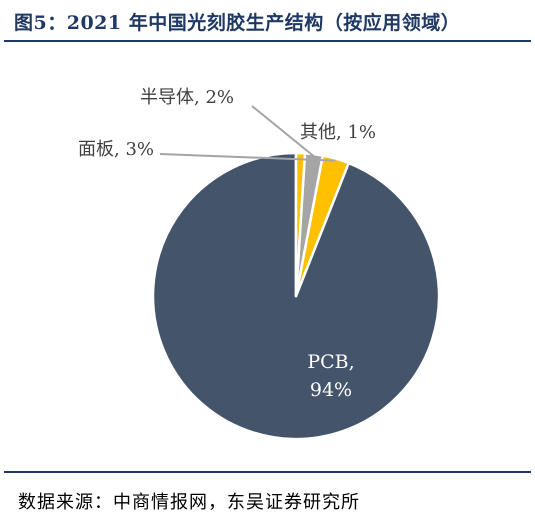 The height and width of the screenshot is (527, 535). I want to click on title-divider, so click(267, 41).